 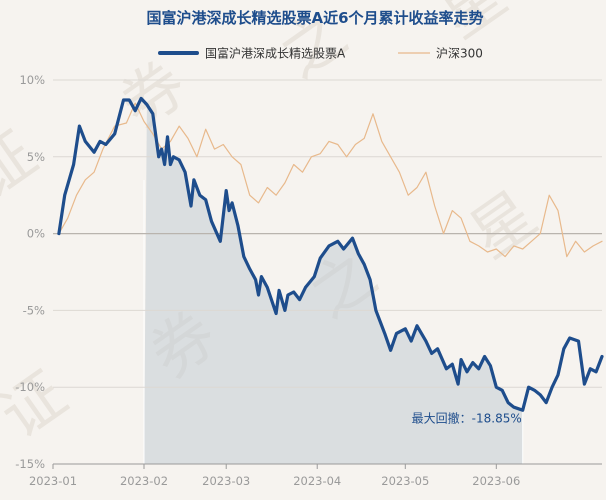 What do you see at coordinates (32, 80) in the screenshot?
I see `y-tick-label: 10%` at bounding box center [32, 80].